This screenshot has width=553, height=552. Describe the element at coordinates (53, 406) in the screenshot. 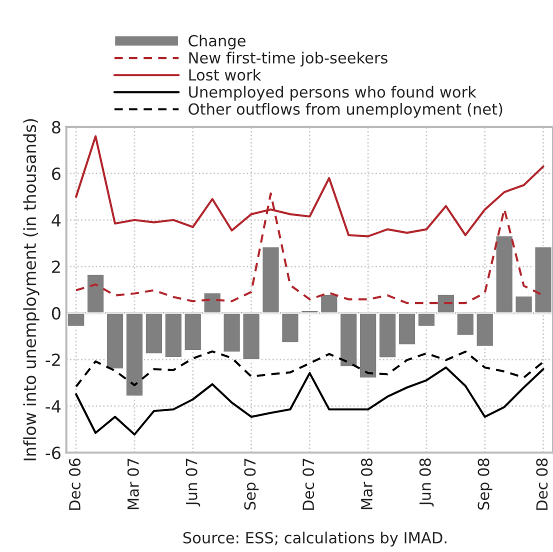

I see `y-tick-label: -4` at that location.